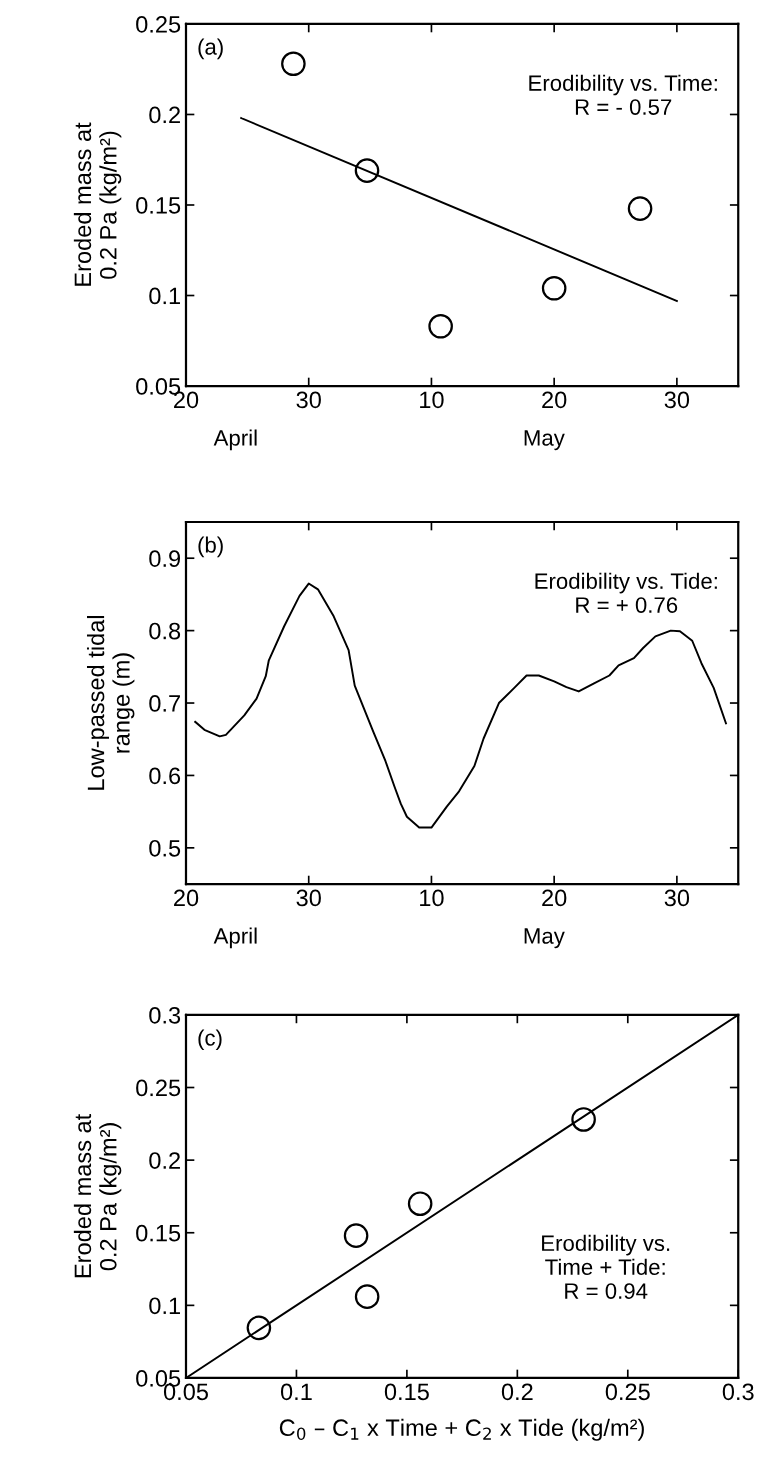  Describe the element at coordinates (210, 49) in the screenshot. I see `annotation: (a)` at that location.